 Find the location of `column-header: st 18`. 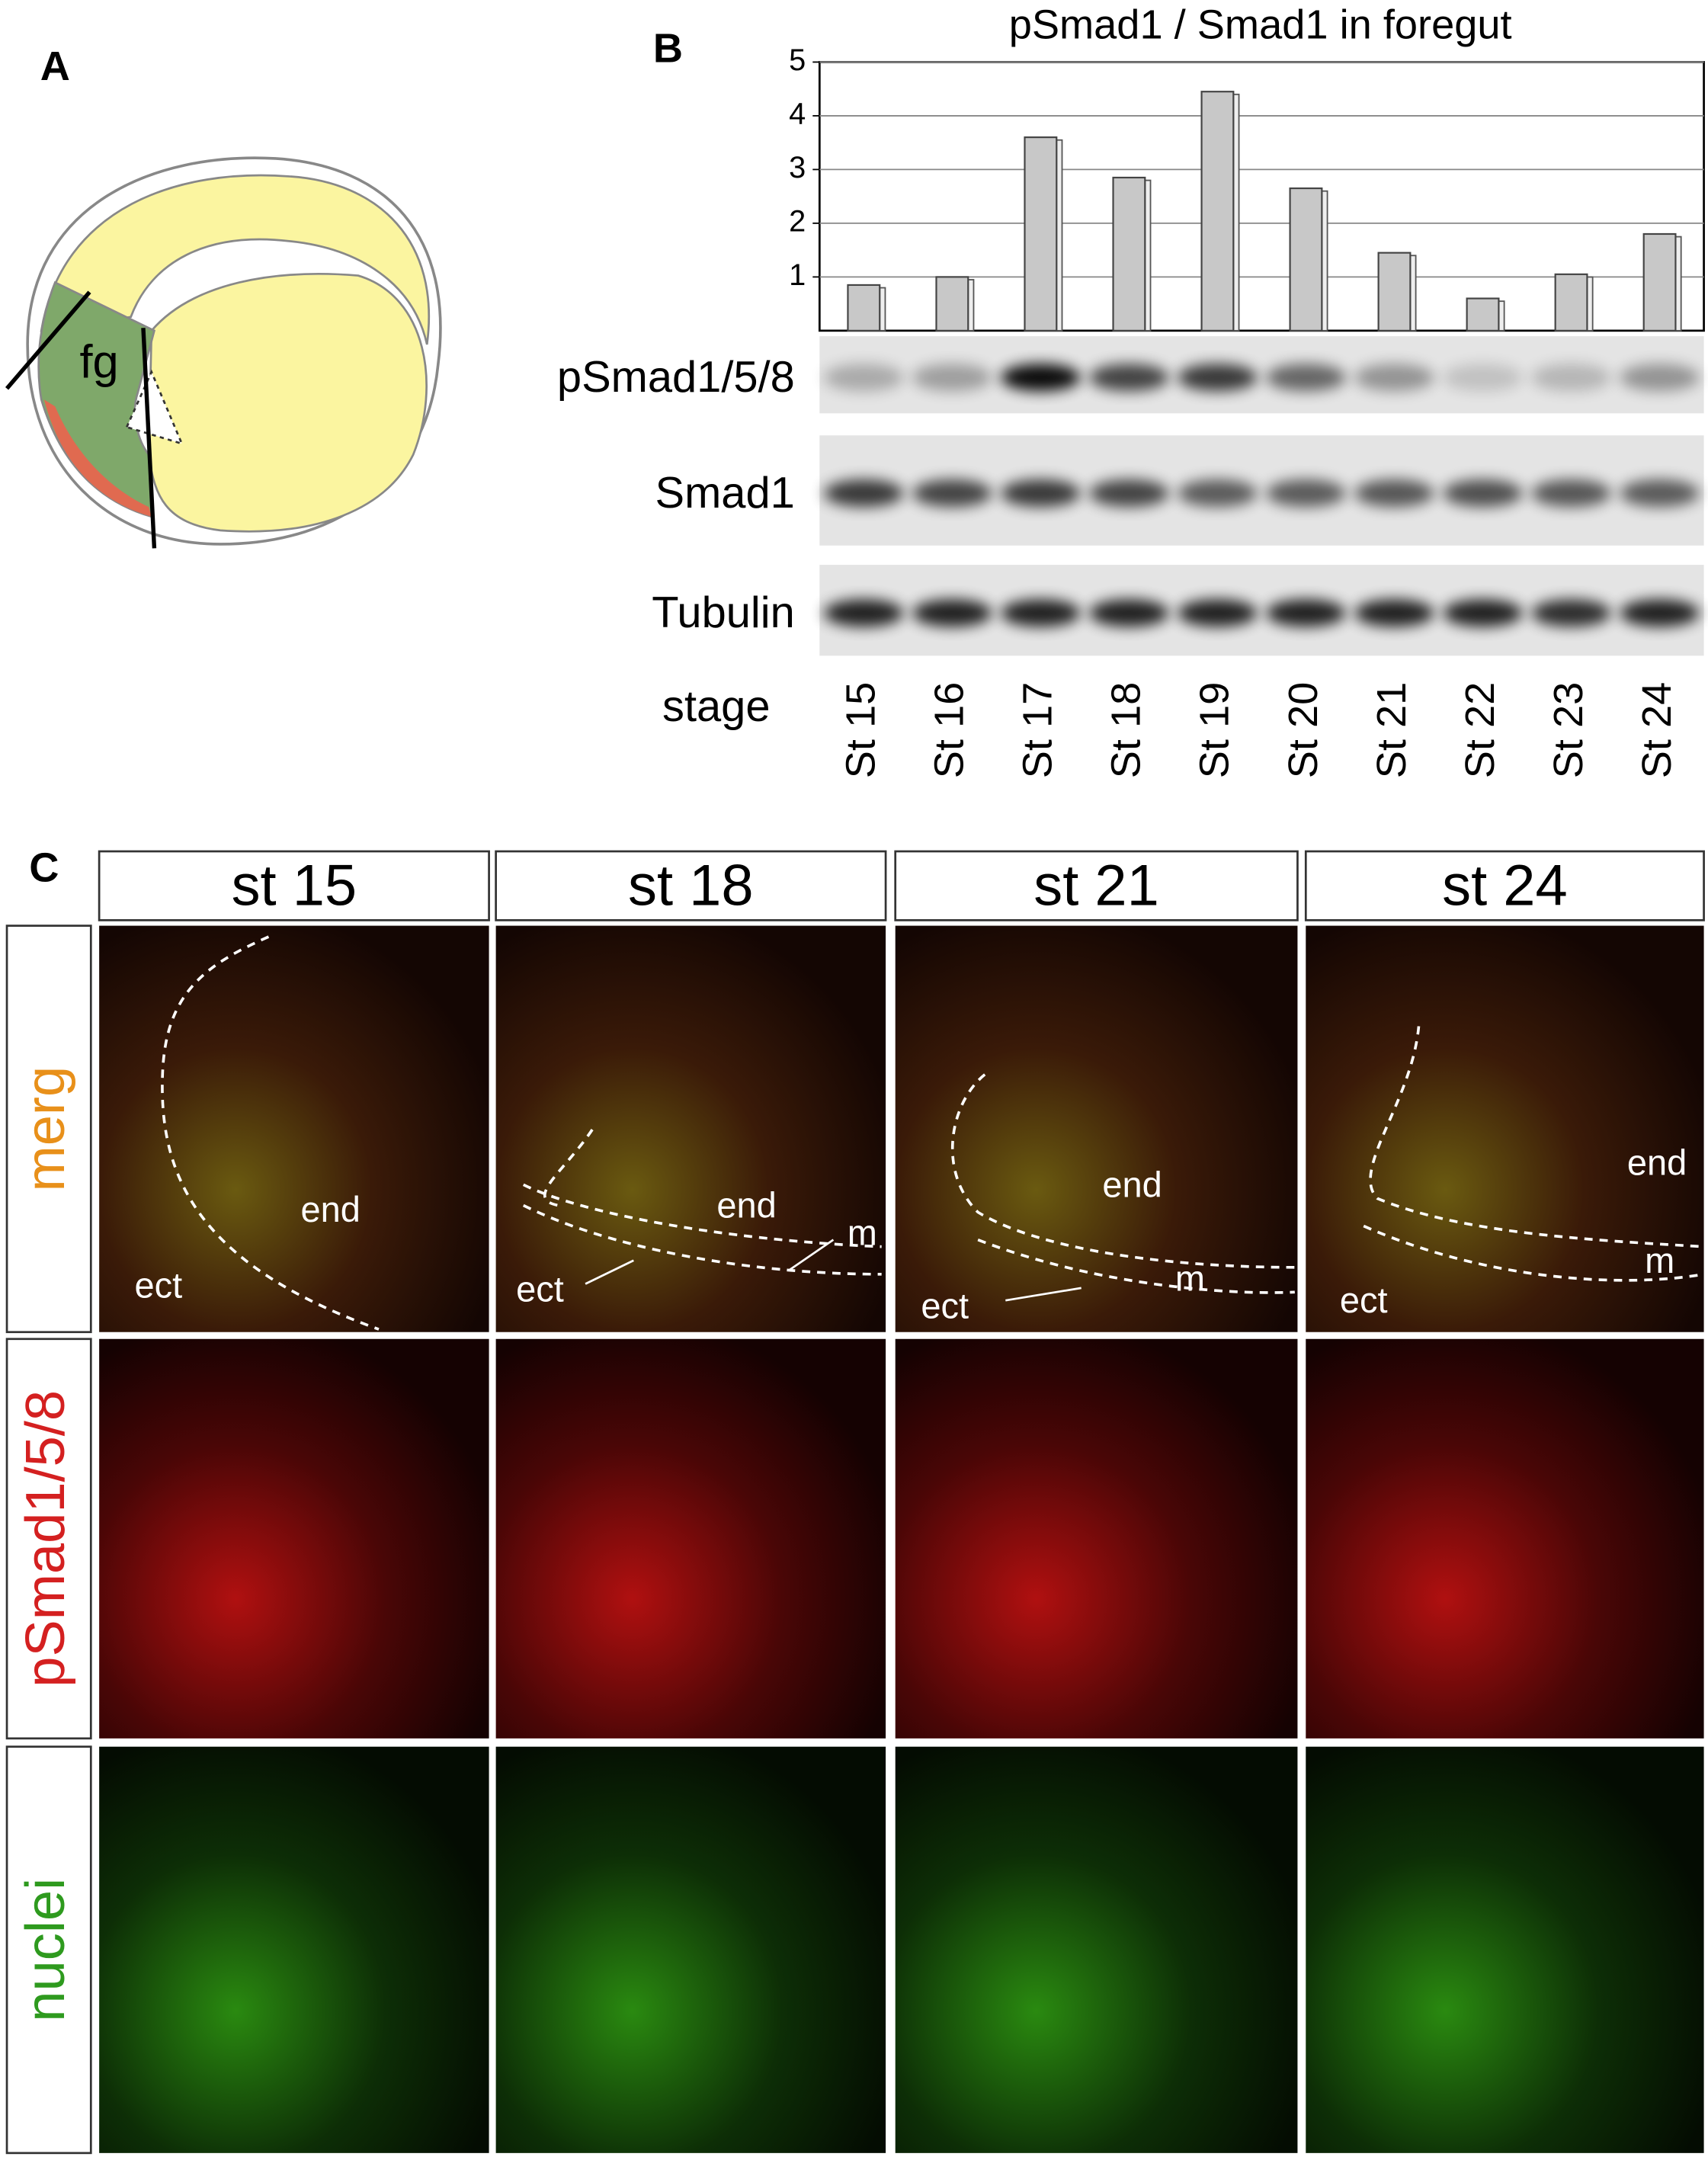

column-header: st 18 is located at coordinates (691, 886).